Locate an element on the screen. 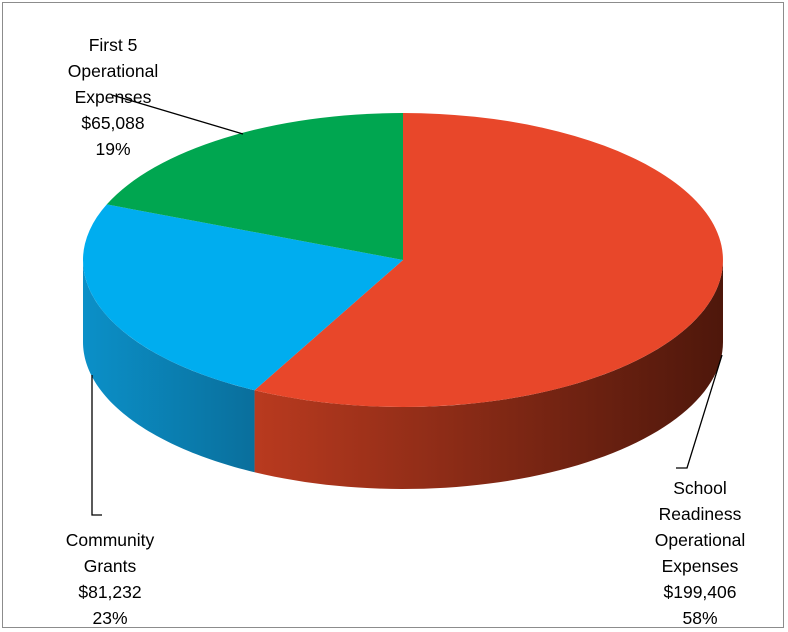  label-community: Community Grants $81,232 23% is located at coordinates (110, 579).